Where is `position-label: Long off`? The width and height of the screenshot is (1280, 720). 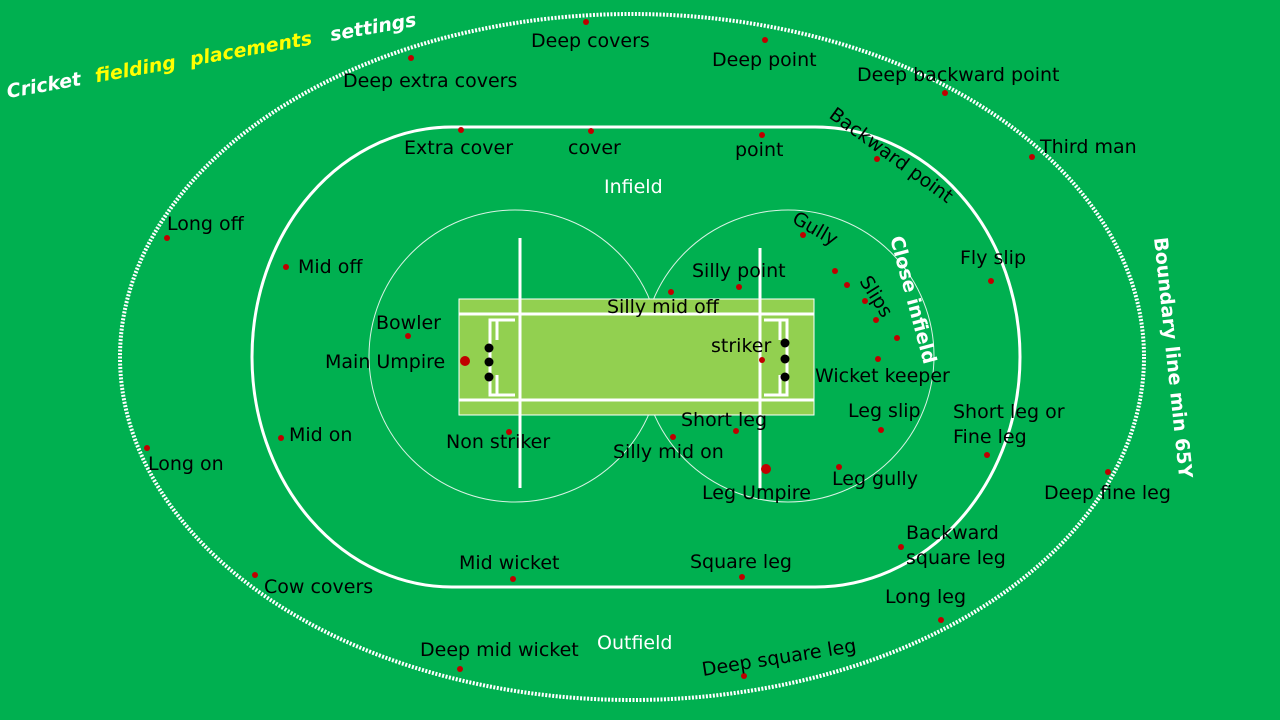 position-label: Long off is located at coordinates (206, 224).